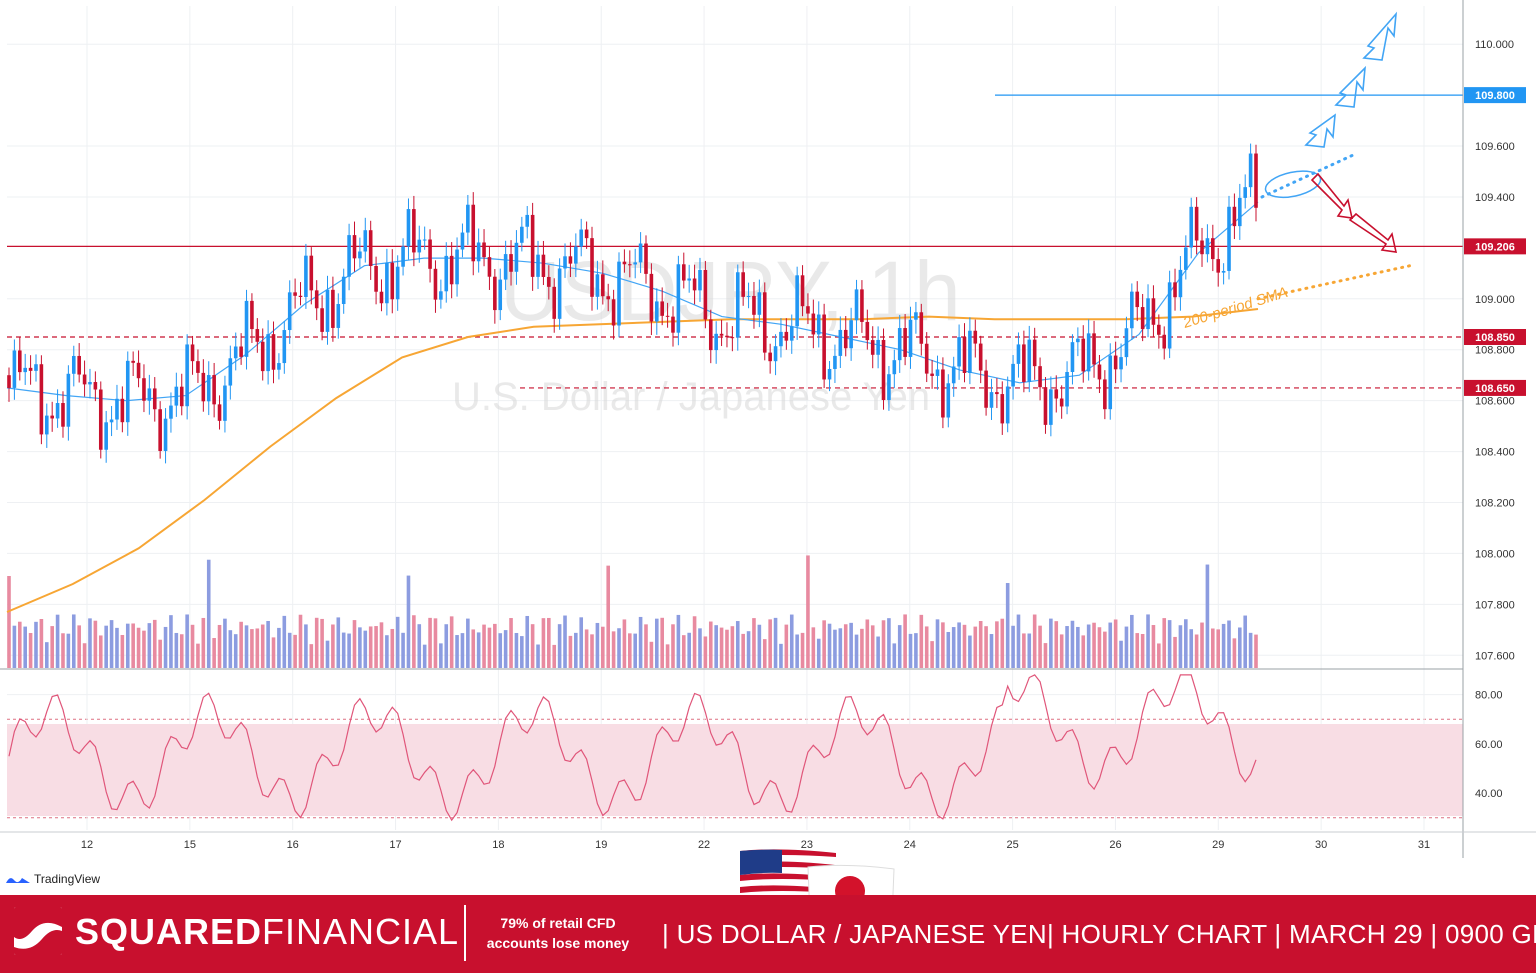 Image resolution: width=1536 pixels, height=973 pixels. Describe the element at coordinates (1489, 696) in the screenshot. I see `rsi-tick-label: 80.00` at that location.